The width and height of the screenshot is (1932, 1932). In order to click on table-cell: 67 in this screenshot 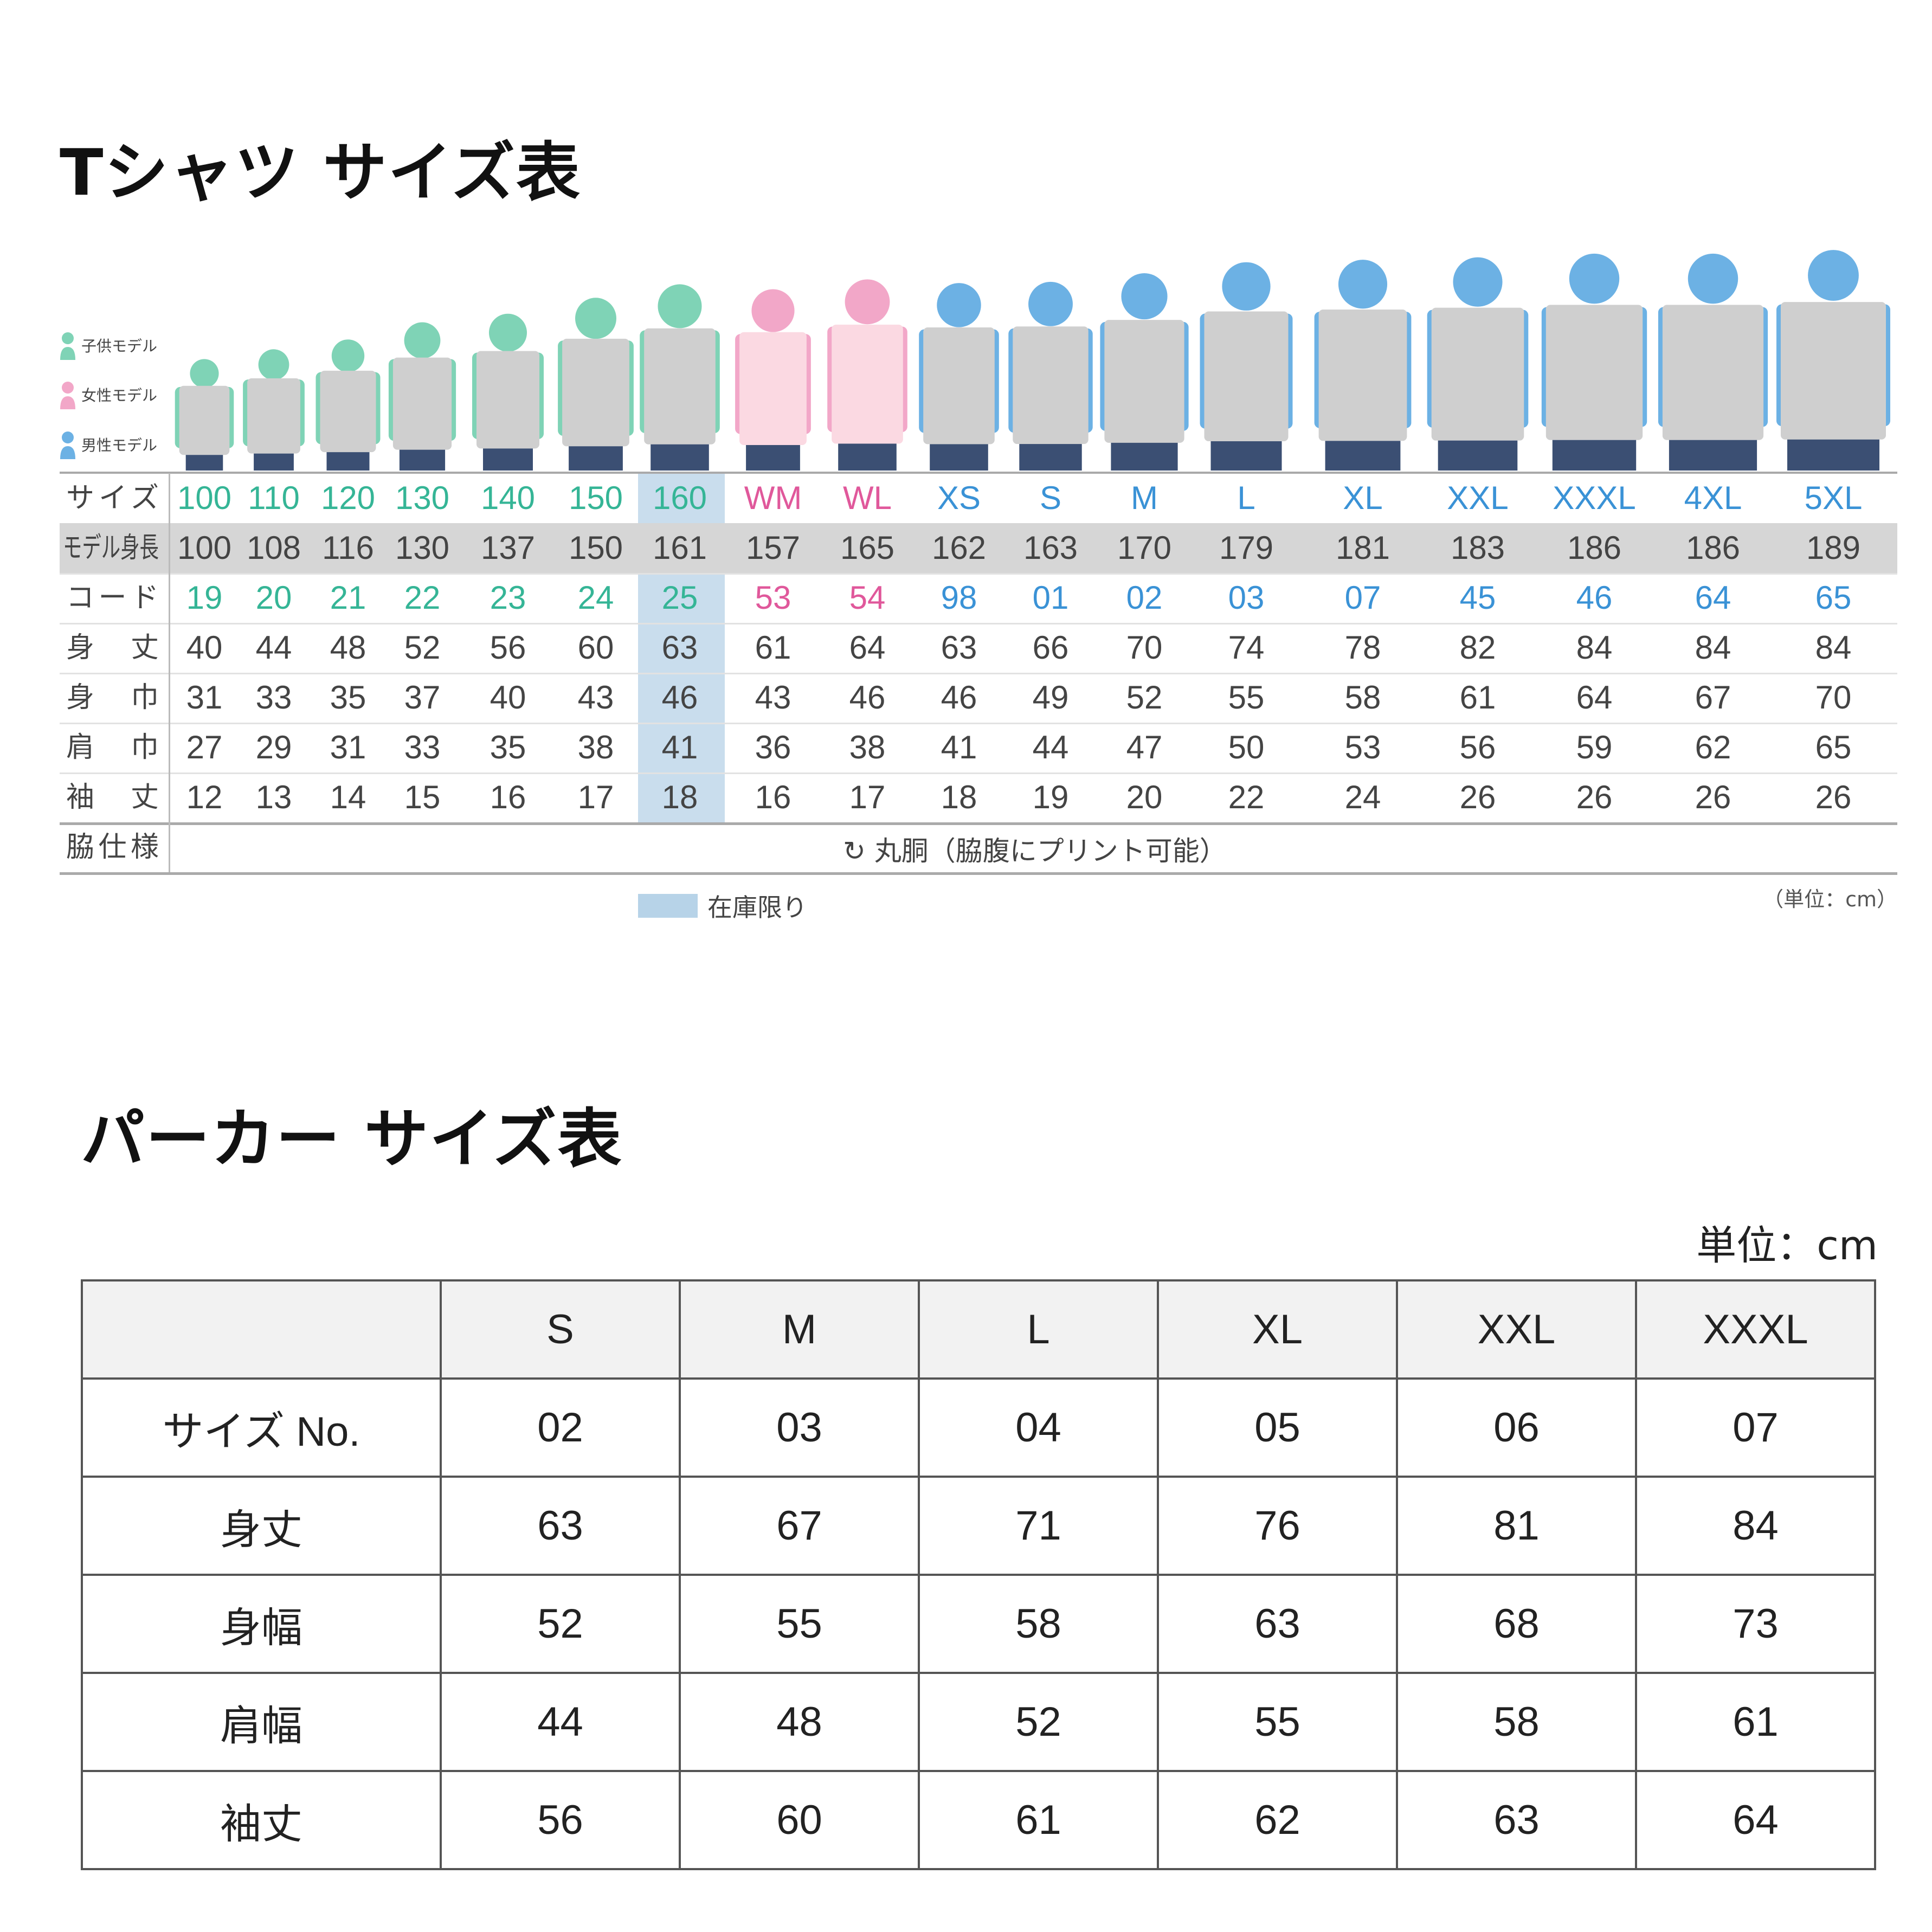, I will do `click(799, 1526)`.